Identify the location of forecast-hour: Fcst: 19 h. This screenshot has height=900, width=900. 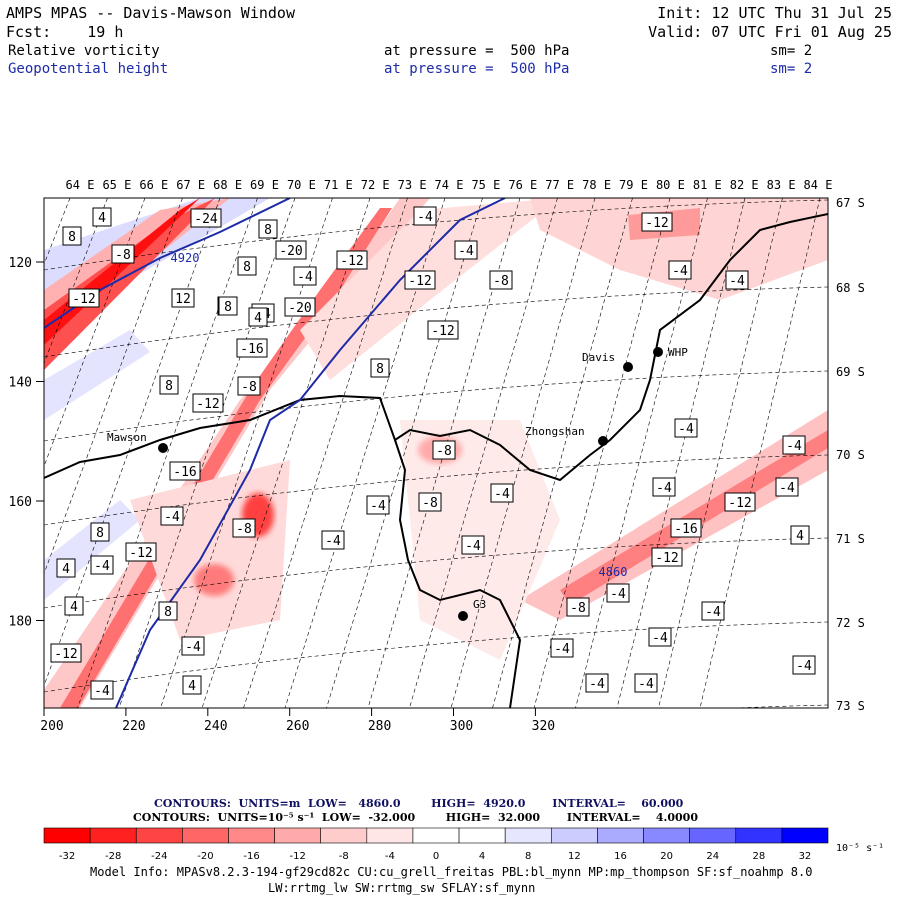
(65, 32).